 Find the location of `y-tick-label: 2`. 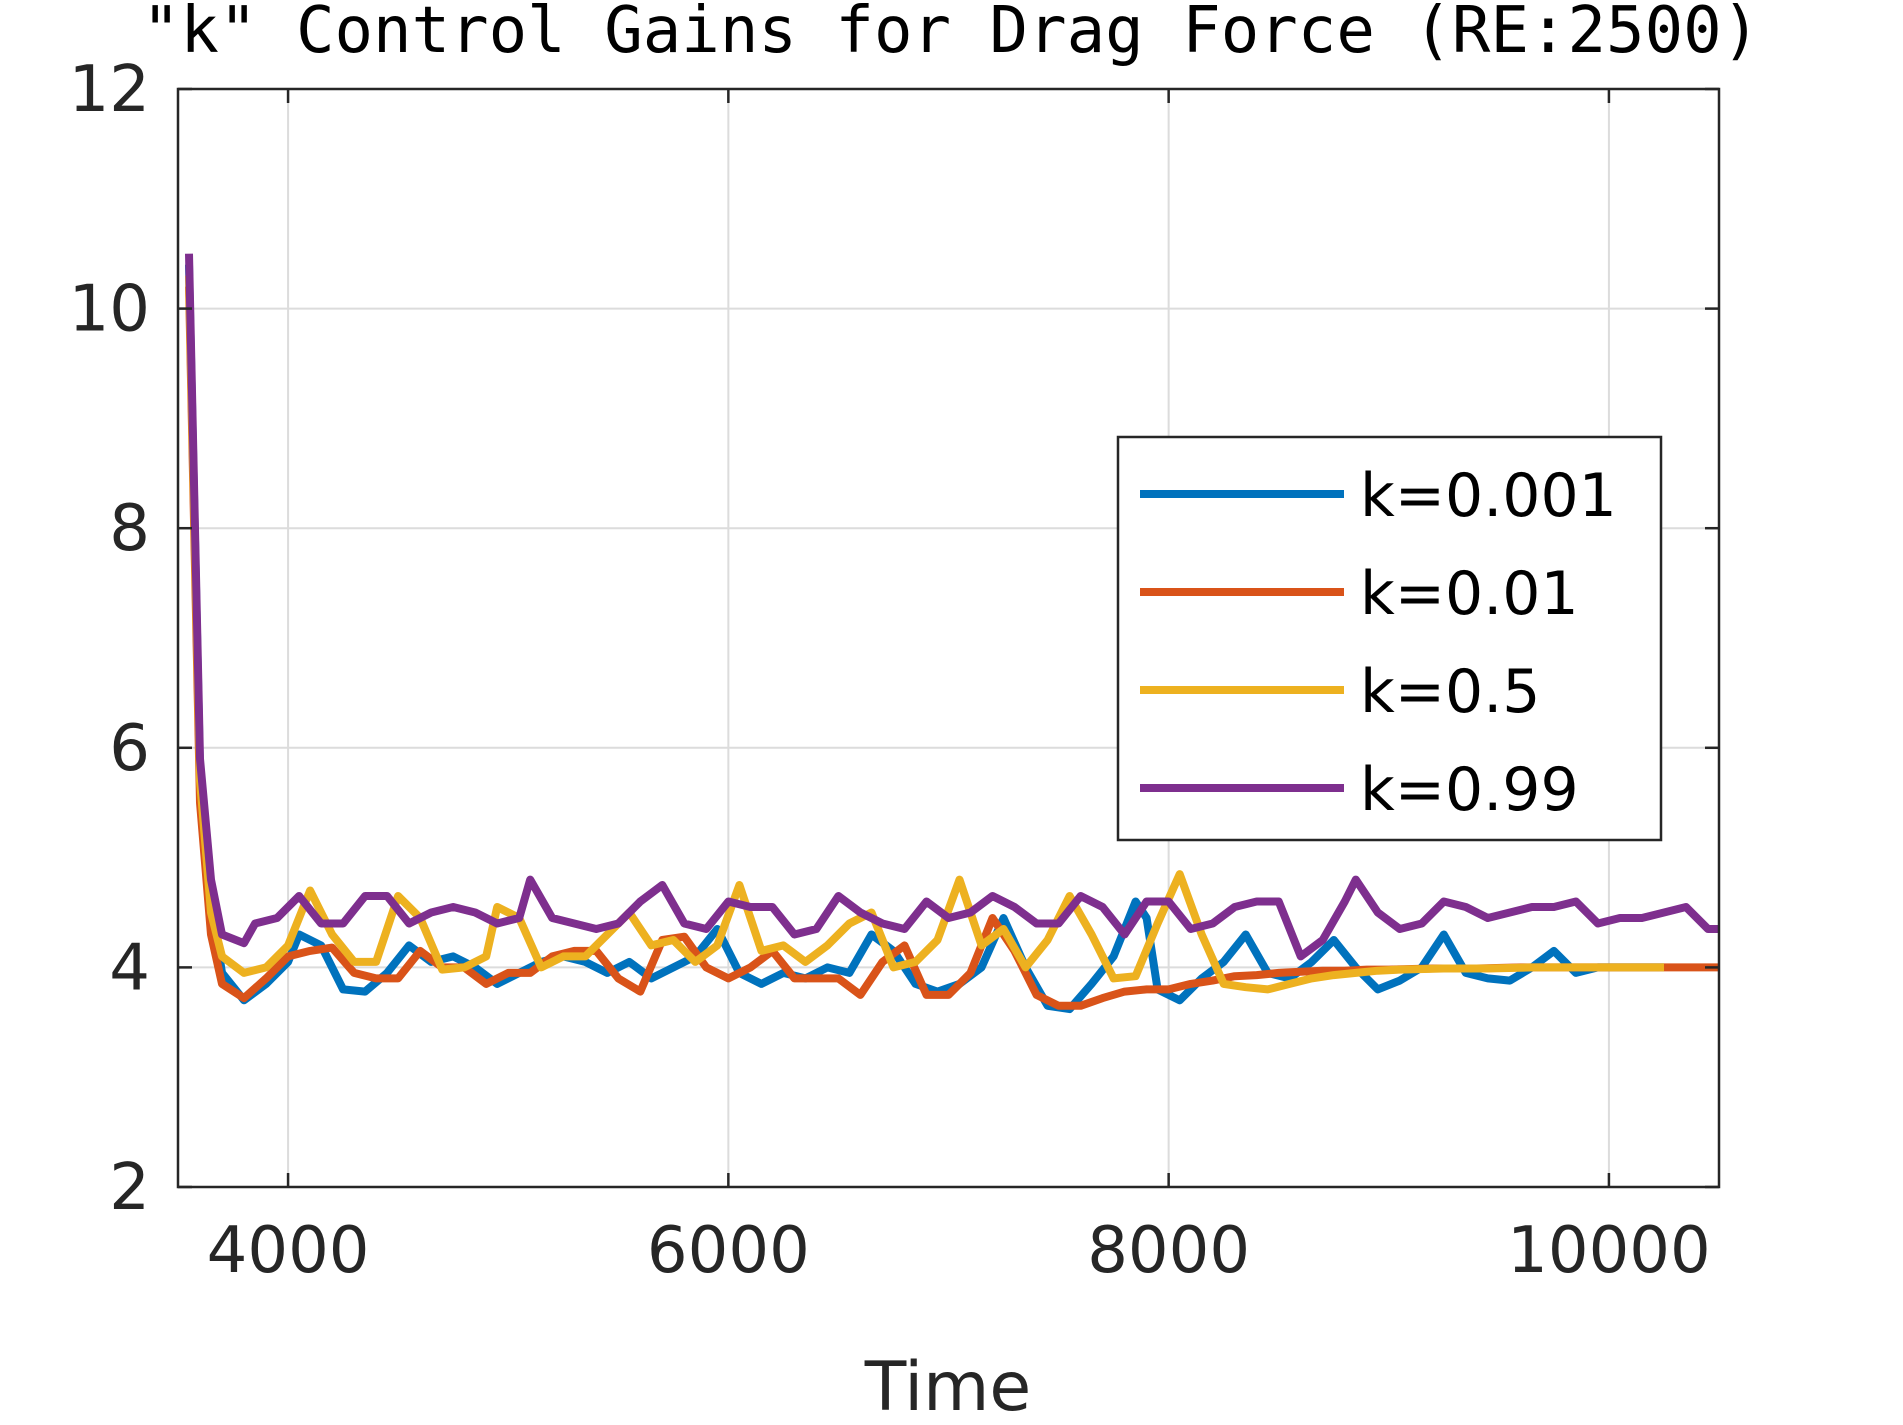

y-tick-label: 2 is located at coordinates (129, 1188).